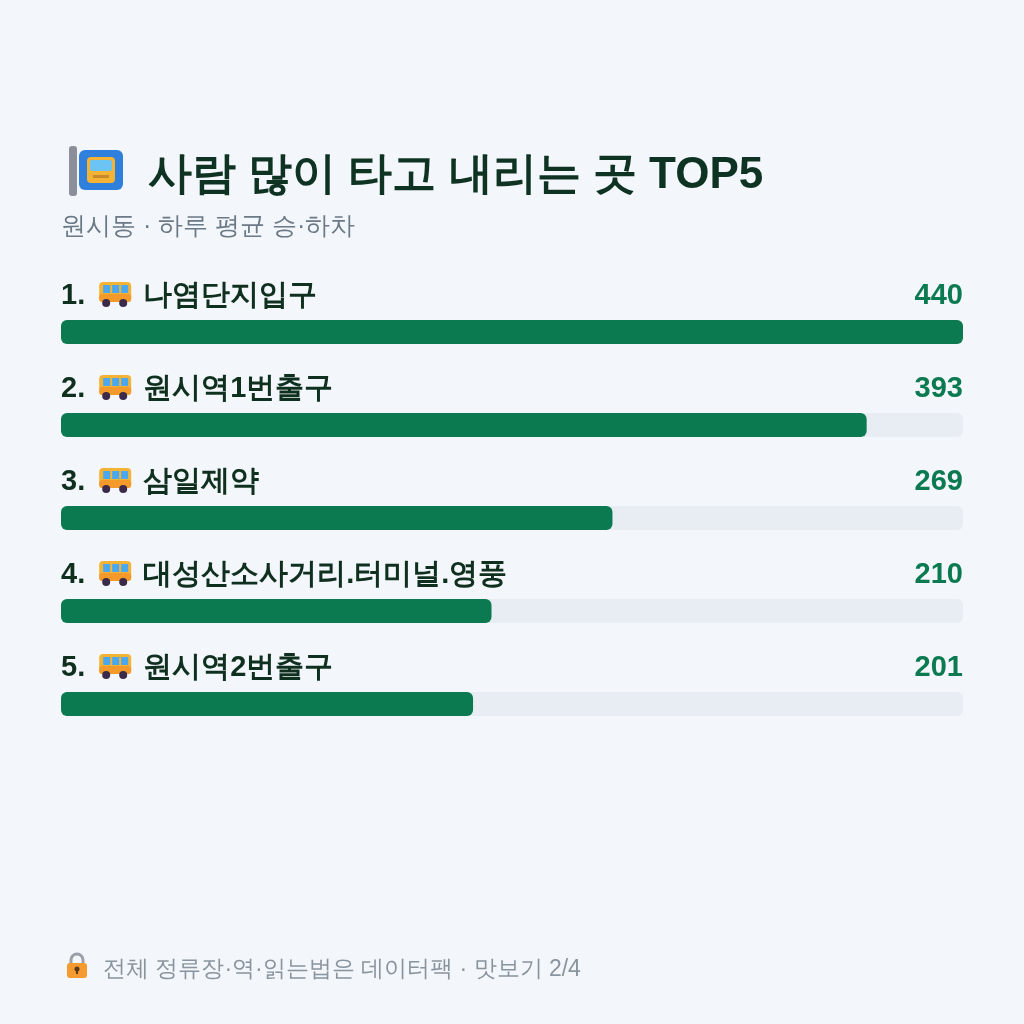  I want to click on text: 전체 정류장·역·읽는법은 데이터팩 · 맛보기 2/4, so click(342, 968).